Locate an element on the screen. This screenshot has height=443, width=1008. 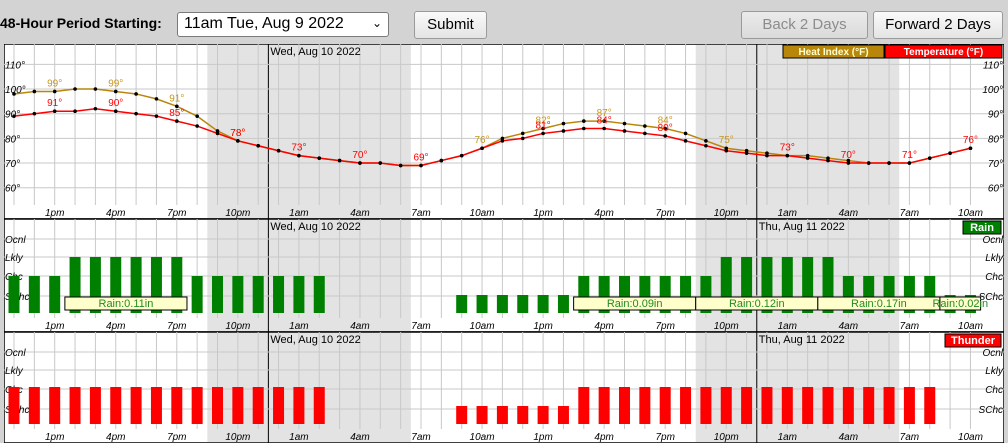
x-tick-label: 7am is located at coordinates (909, 326).